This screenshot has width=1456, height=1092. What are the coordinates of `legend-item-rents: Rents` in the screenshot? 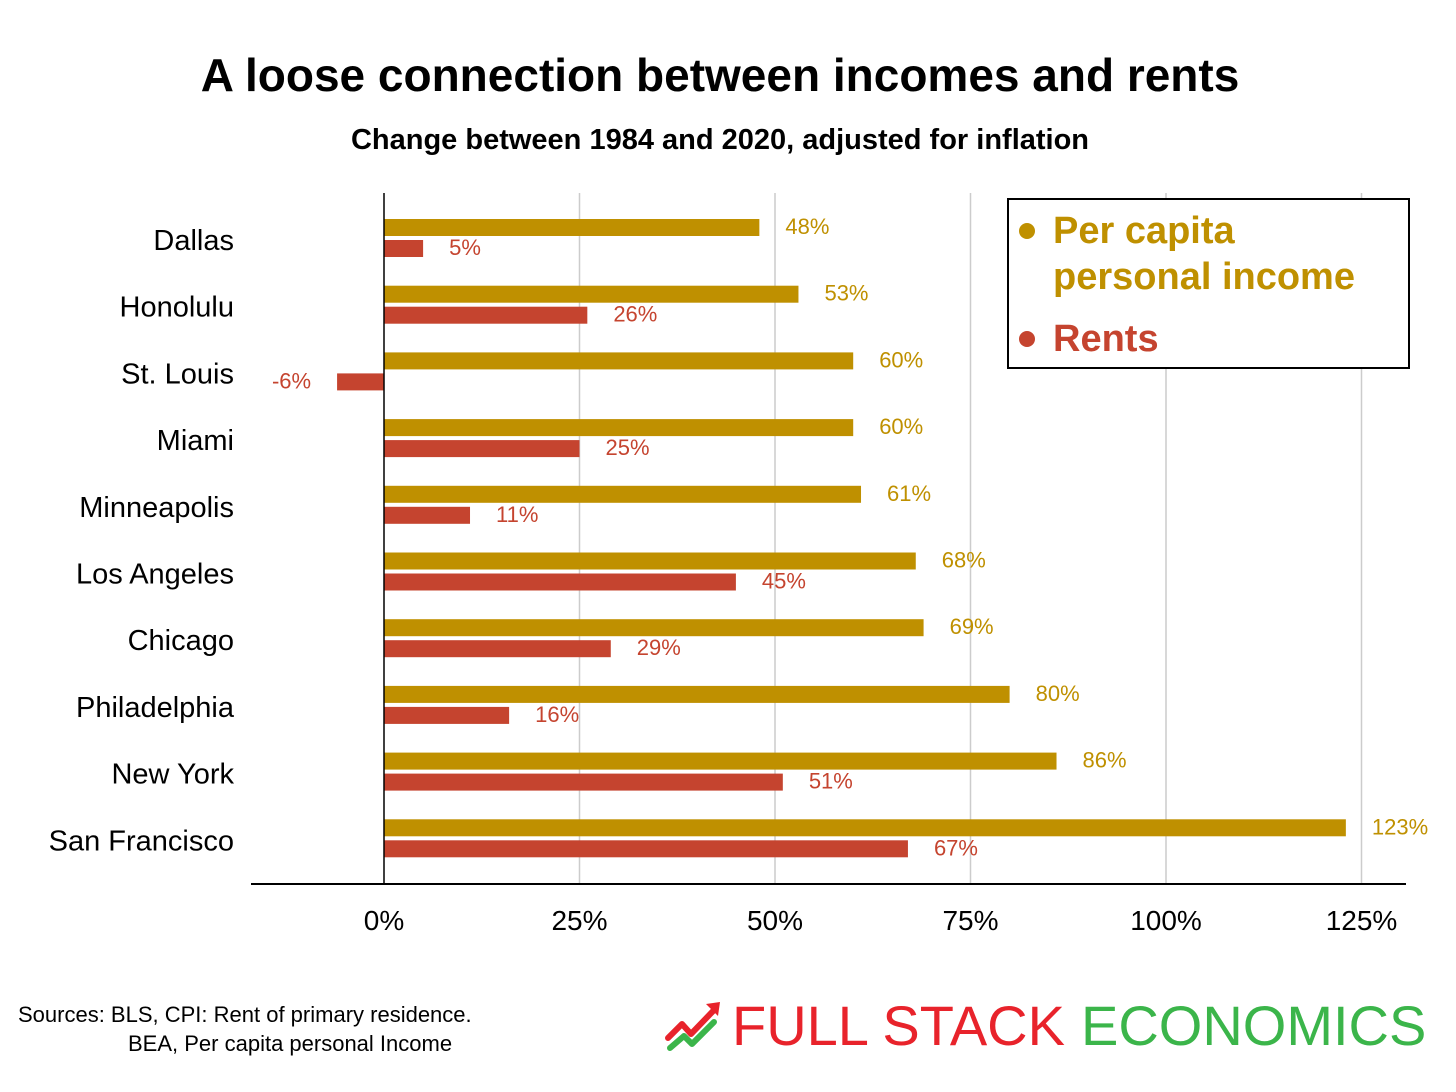 It's located at (1089, 339).